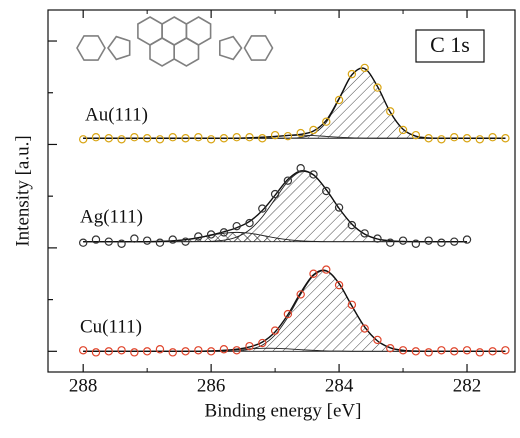 This screenshot has height=438, width=520. I want to click on series-label: Cu(111), so click(111, 326).